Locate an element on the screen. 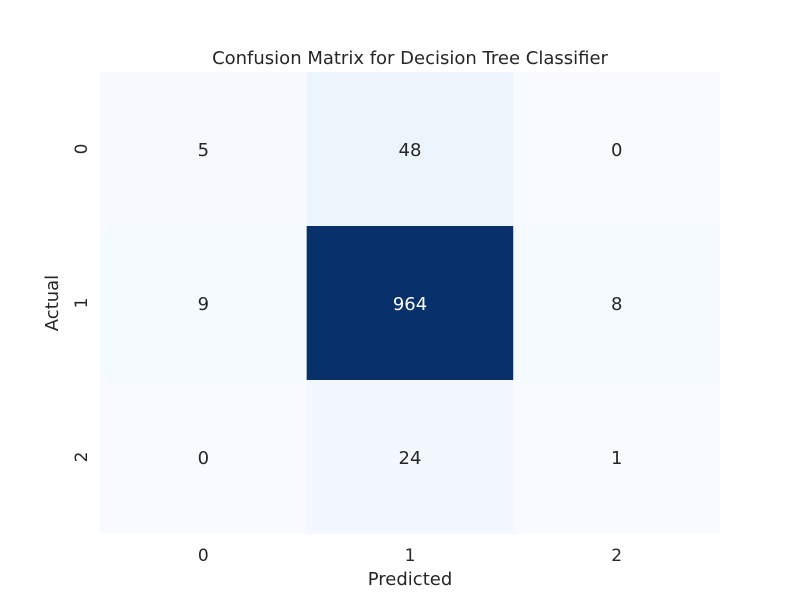 The height and width of the screenshot is (600, 800). heatmap-cell-r1-c2 is located at coordinates (616, 303).